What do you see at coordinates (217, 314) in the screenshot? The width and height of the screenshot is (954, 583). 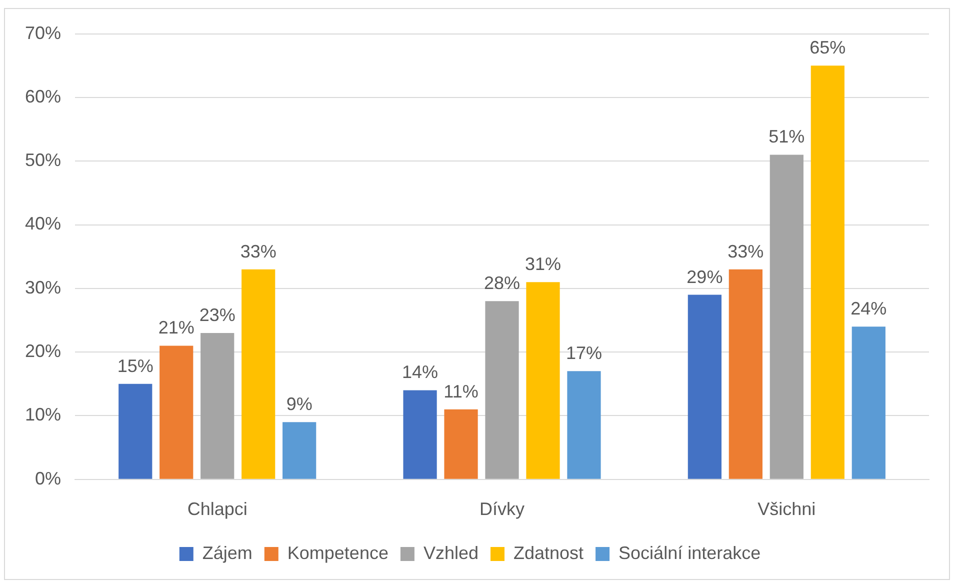 I see `data-label: 23%` at bounding box center [217, 314].